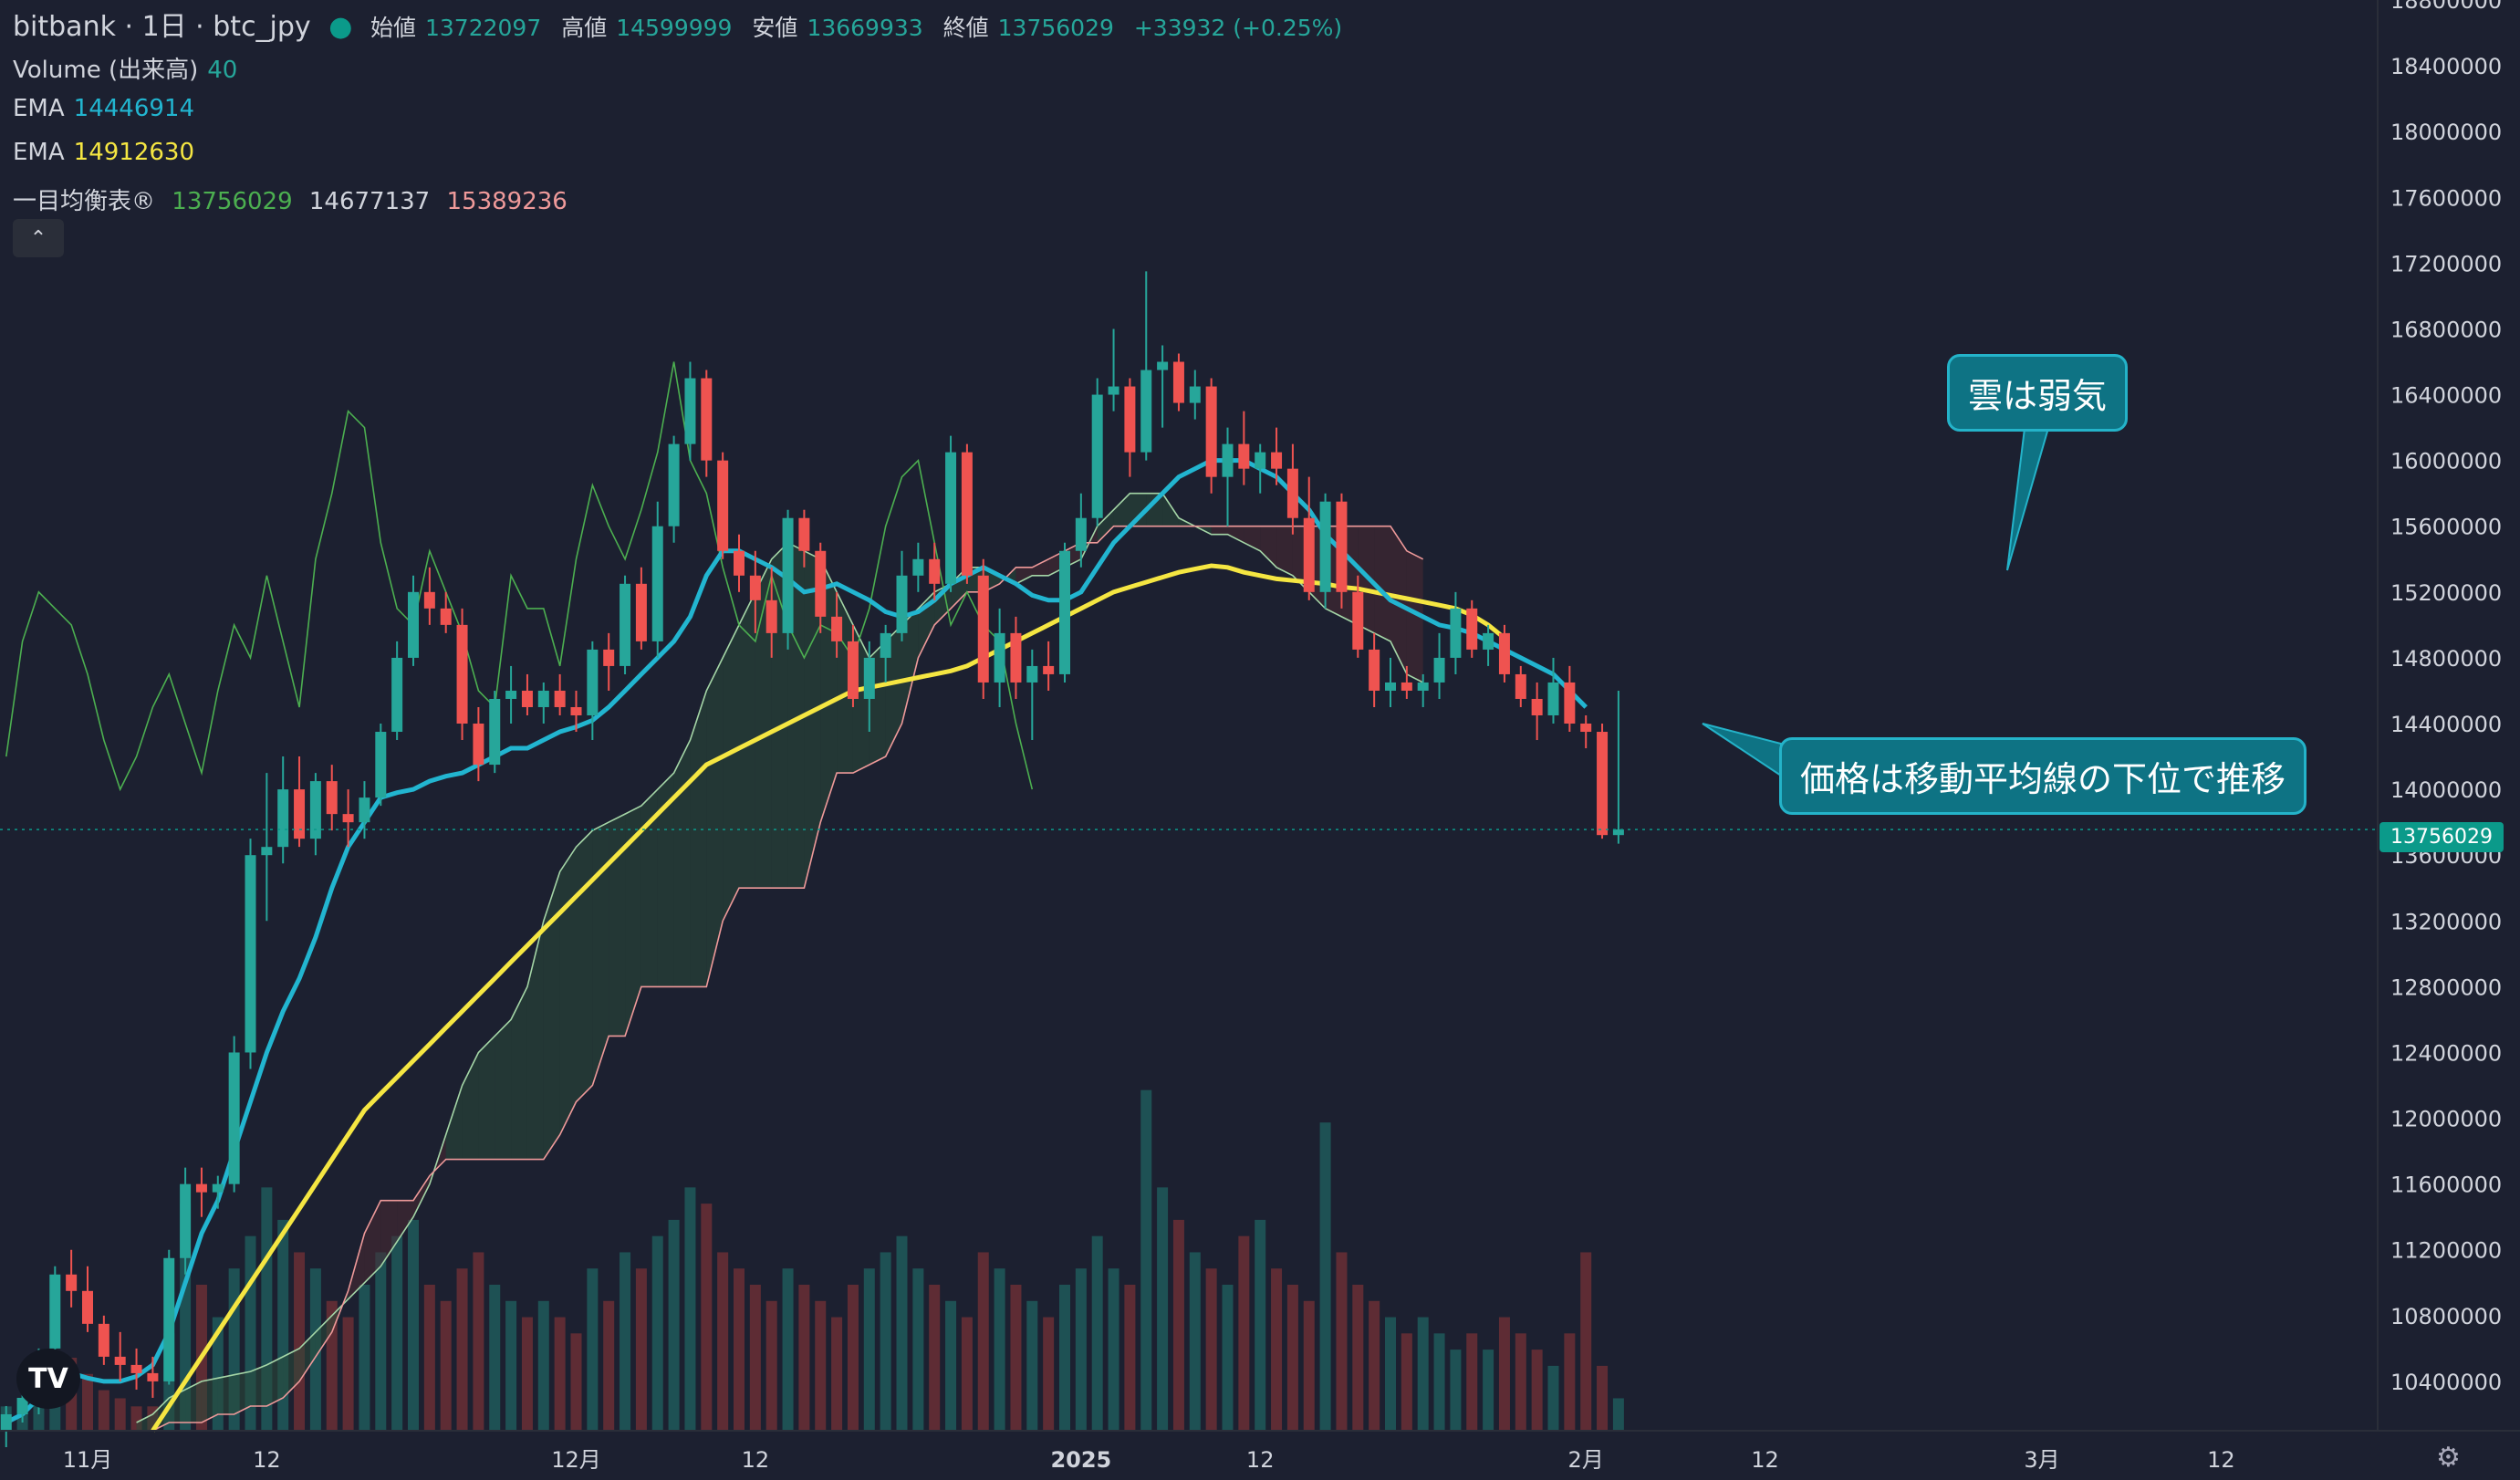  What do you see at coordinates (2441, 837) in the screenshot?
I see `last-price-tag: 13756029` at bounding box center [2441, 837].